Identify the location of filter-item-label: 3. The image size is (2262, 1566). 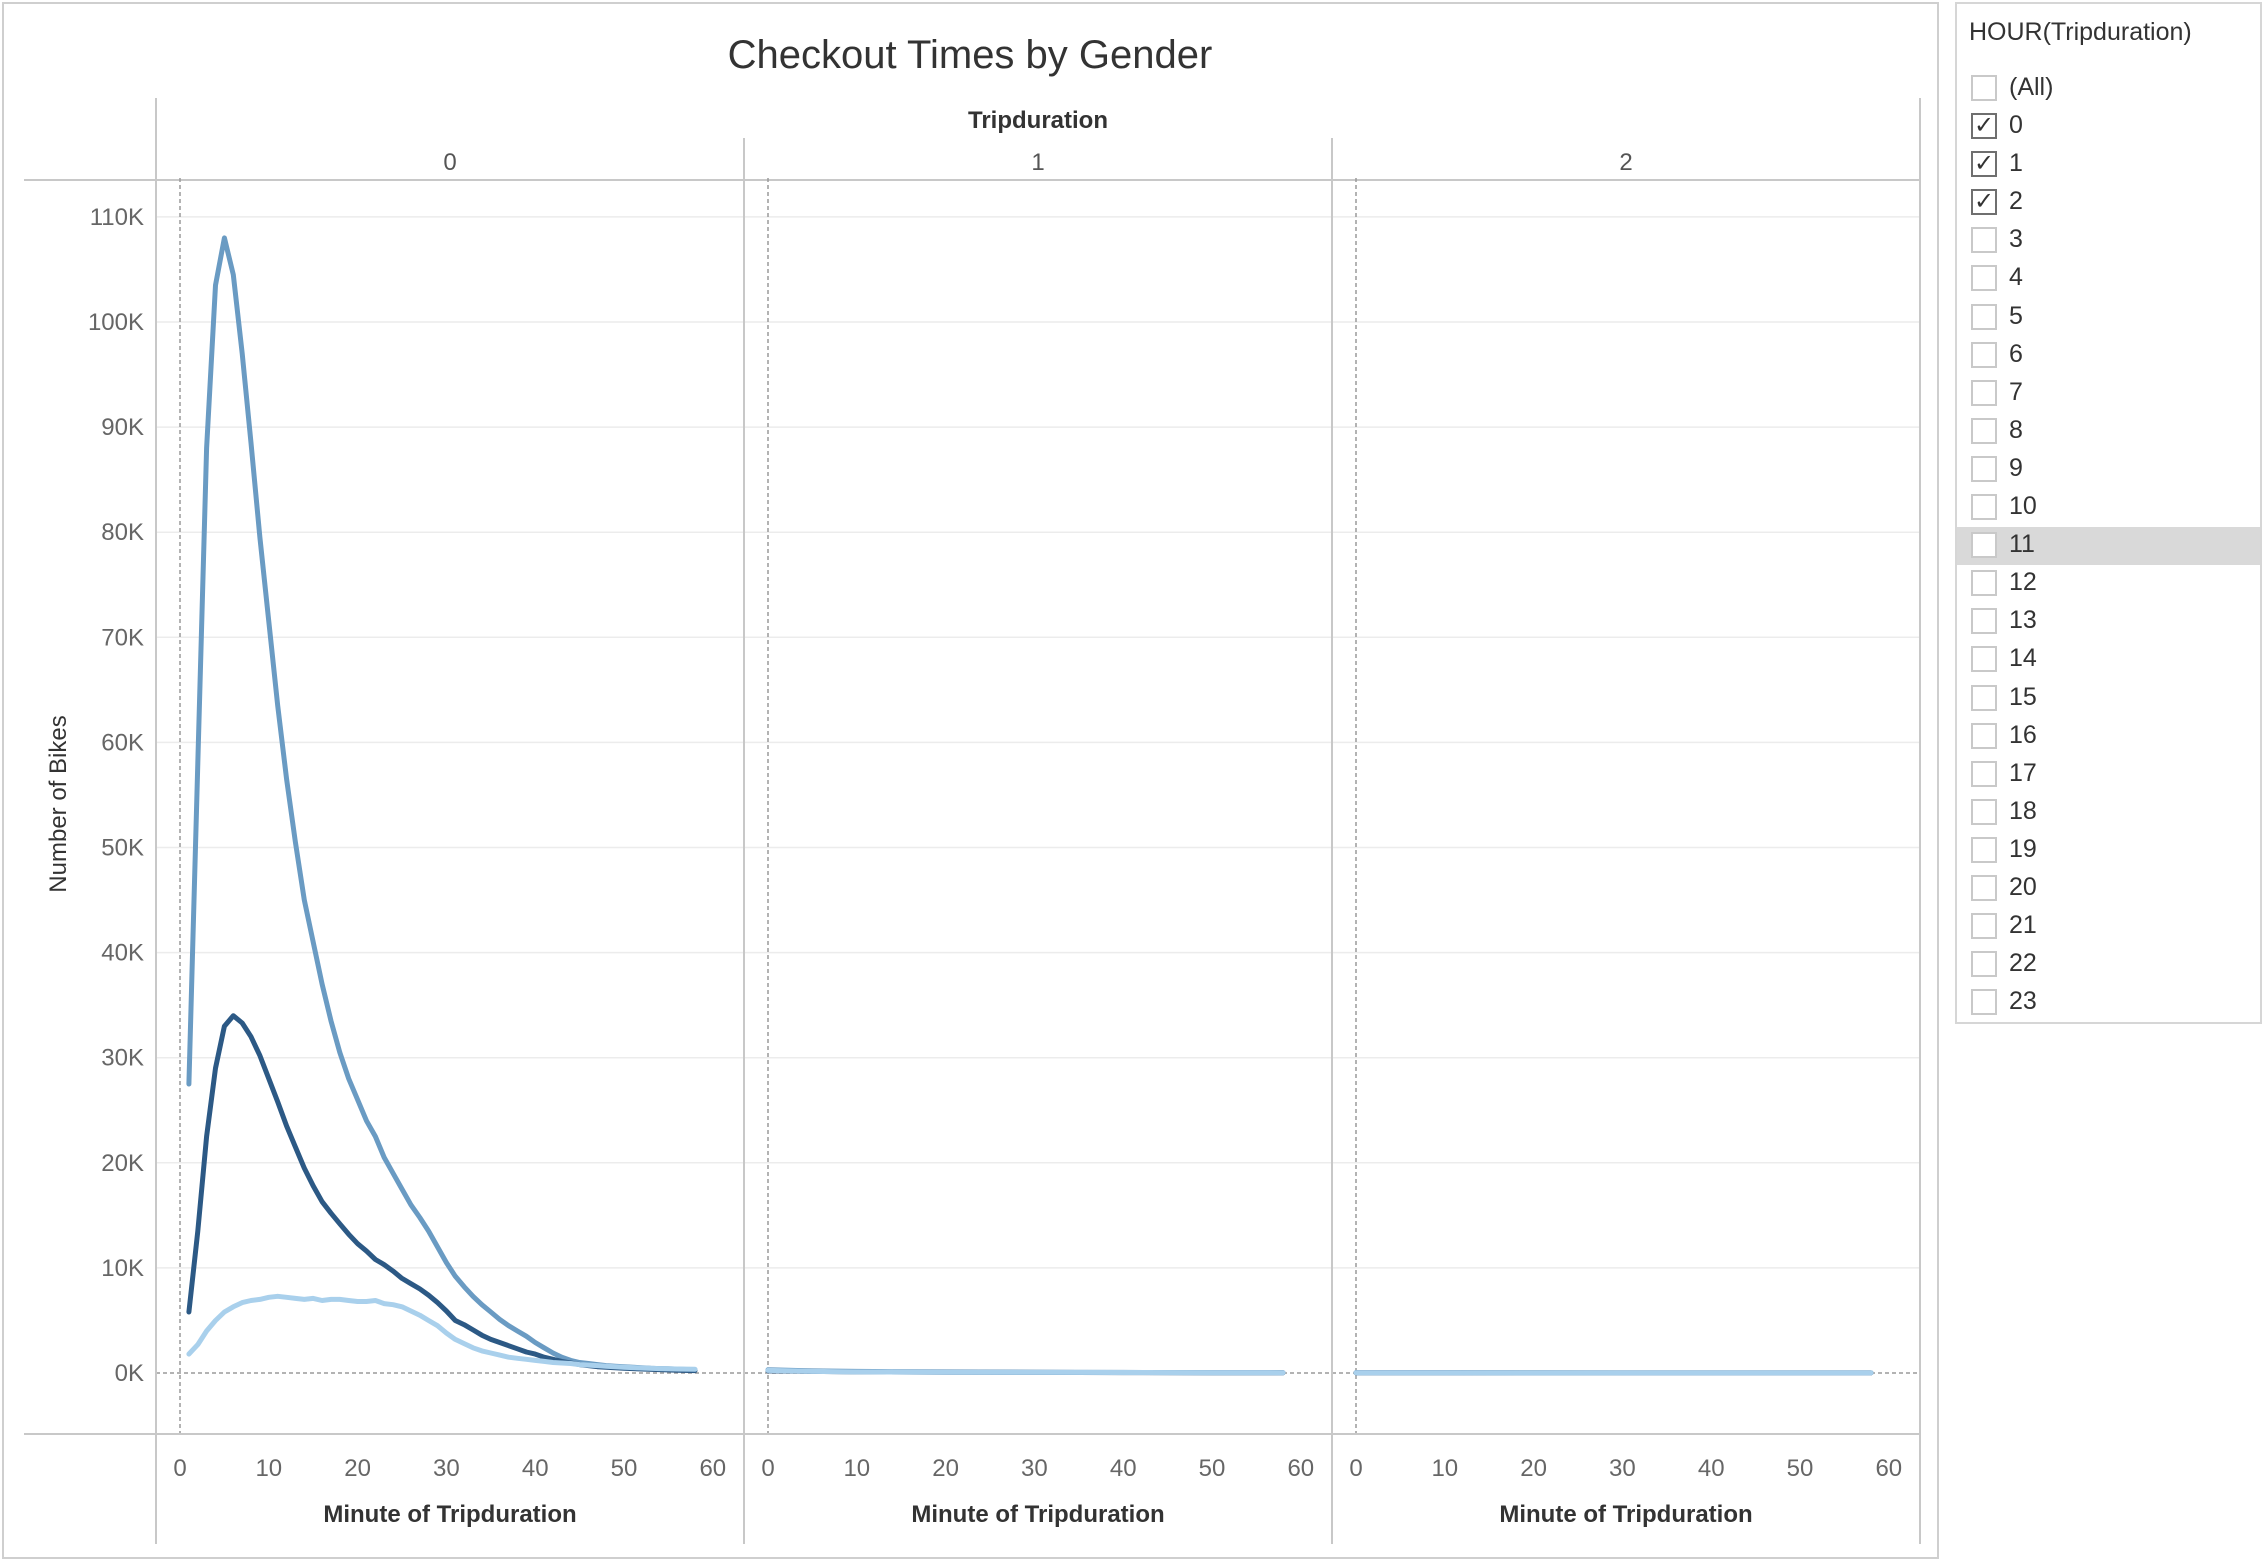
(2016, 239).